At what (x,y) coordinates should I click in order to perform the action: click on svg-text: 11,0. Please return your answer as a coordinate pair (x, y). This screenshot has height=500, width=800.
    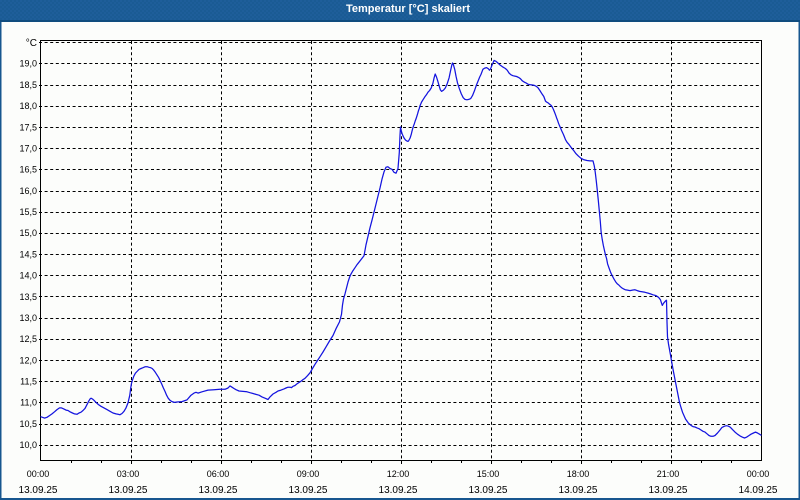
    Looking at the image, I should click on (28, 403).